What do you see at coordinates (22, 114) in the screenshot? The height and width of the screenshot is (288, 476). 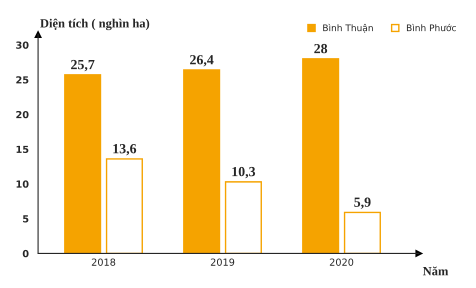 I see `y-tick-label: 20` at bounding box center [22, 114].